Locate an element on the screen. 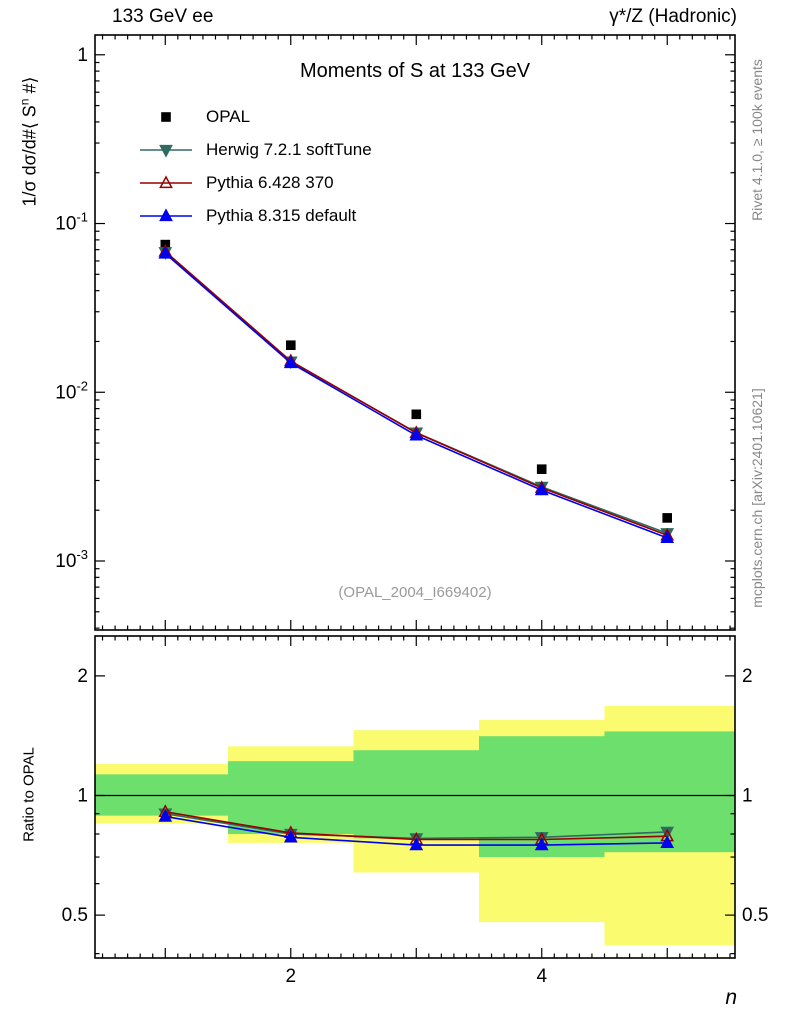 The image size is (786, 1024). y-tick-label: 10⁻³ is located at coordinates (71, 559).